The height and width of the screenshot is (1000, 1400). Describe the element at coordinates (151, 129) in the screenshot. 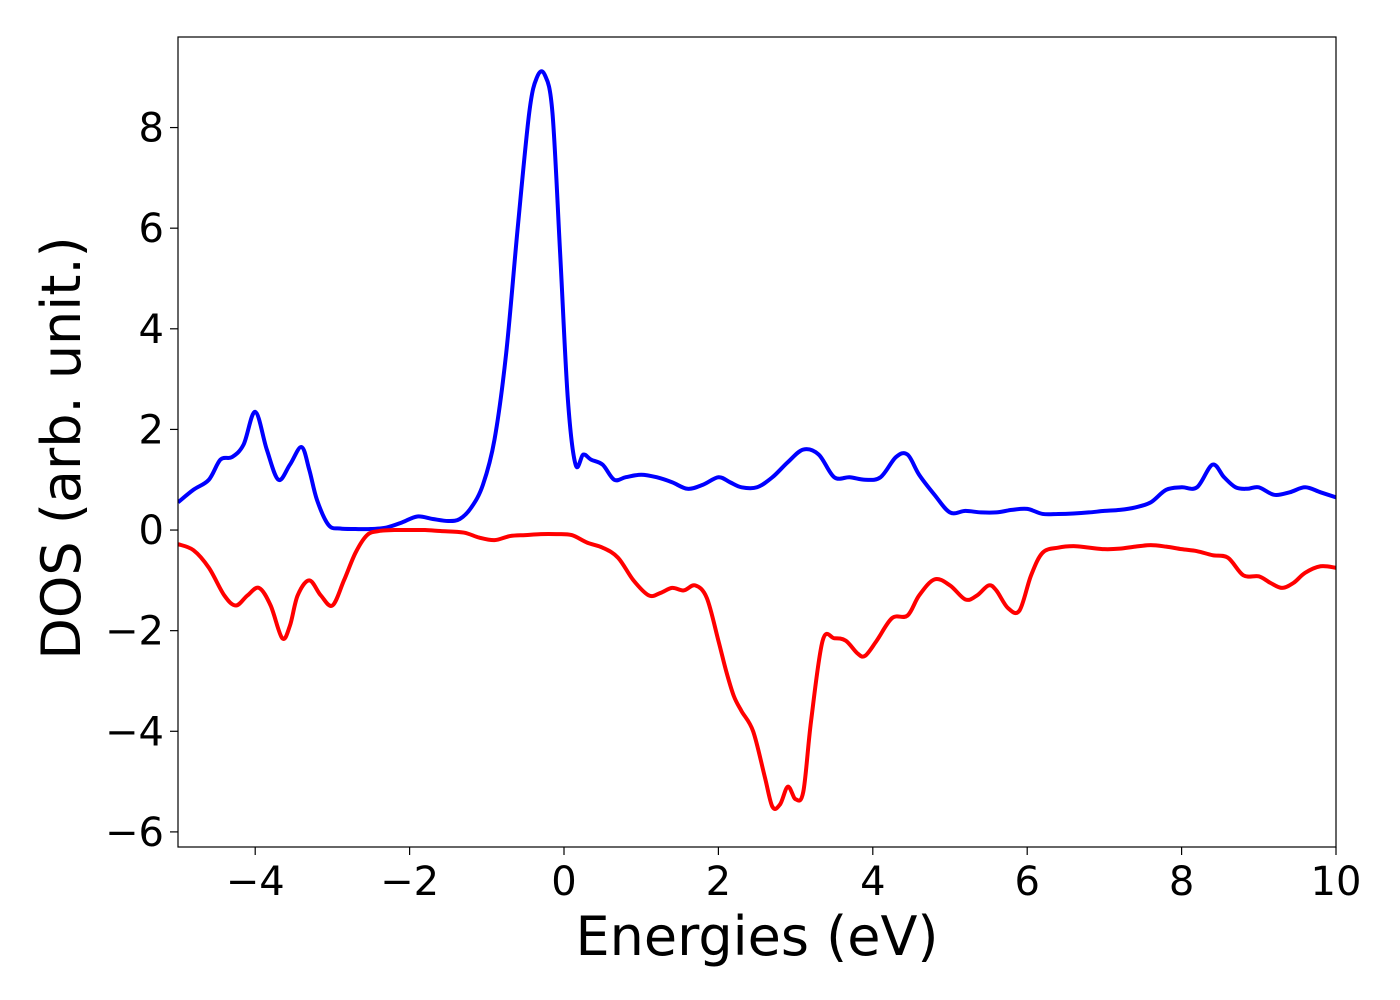

I see `y-tick-label: 8` at that location.